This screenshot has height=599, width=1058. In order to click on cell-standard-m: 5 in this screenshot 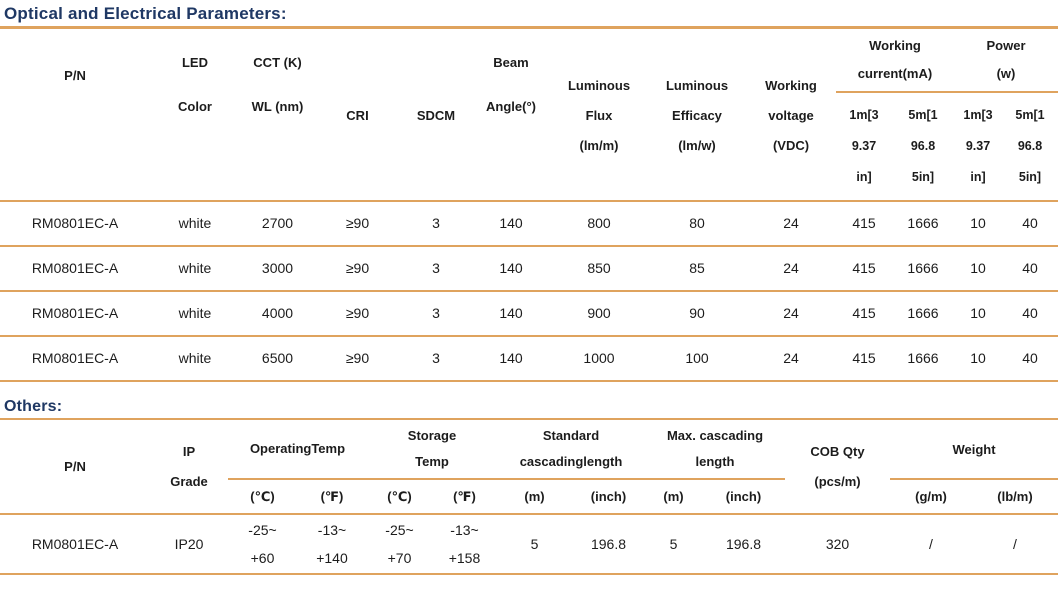, I will do `click(534, 544)`.